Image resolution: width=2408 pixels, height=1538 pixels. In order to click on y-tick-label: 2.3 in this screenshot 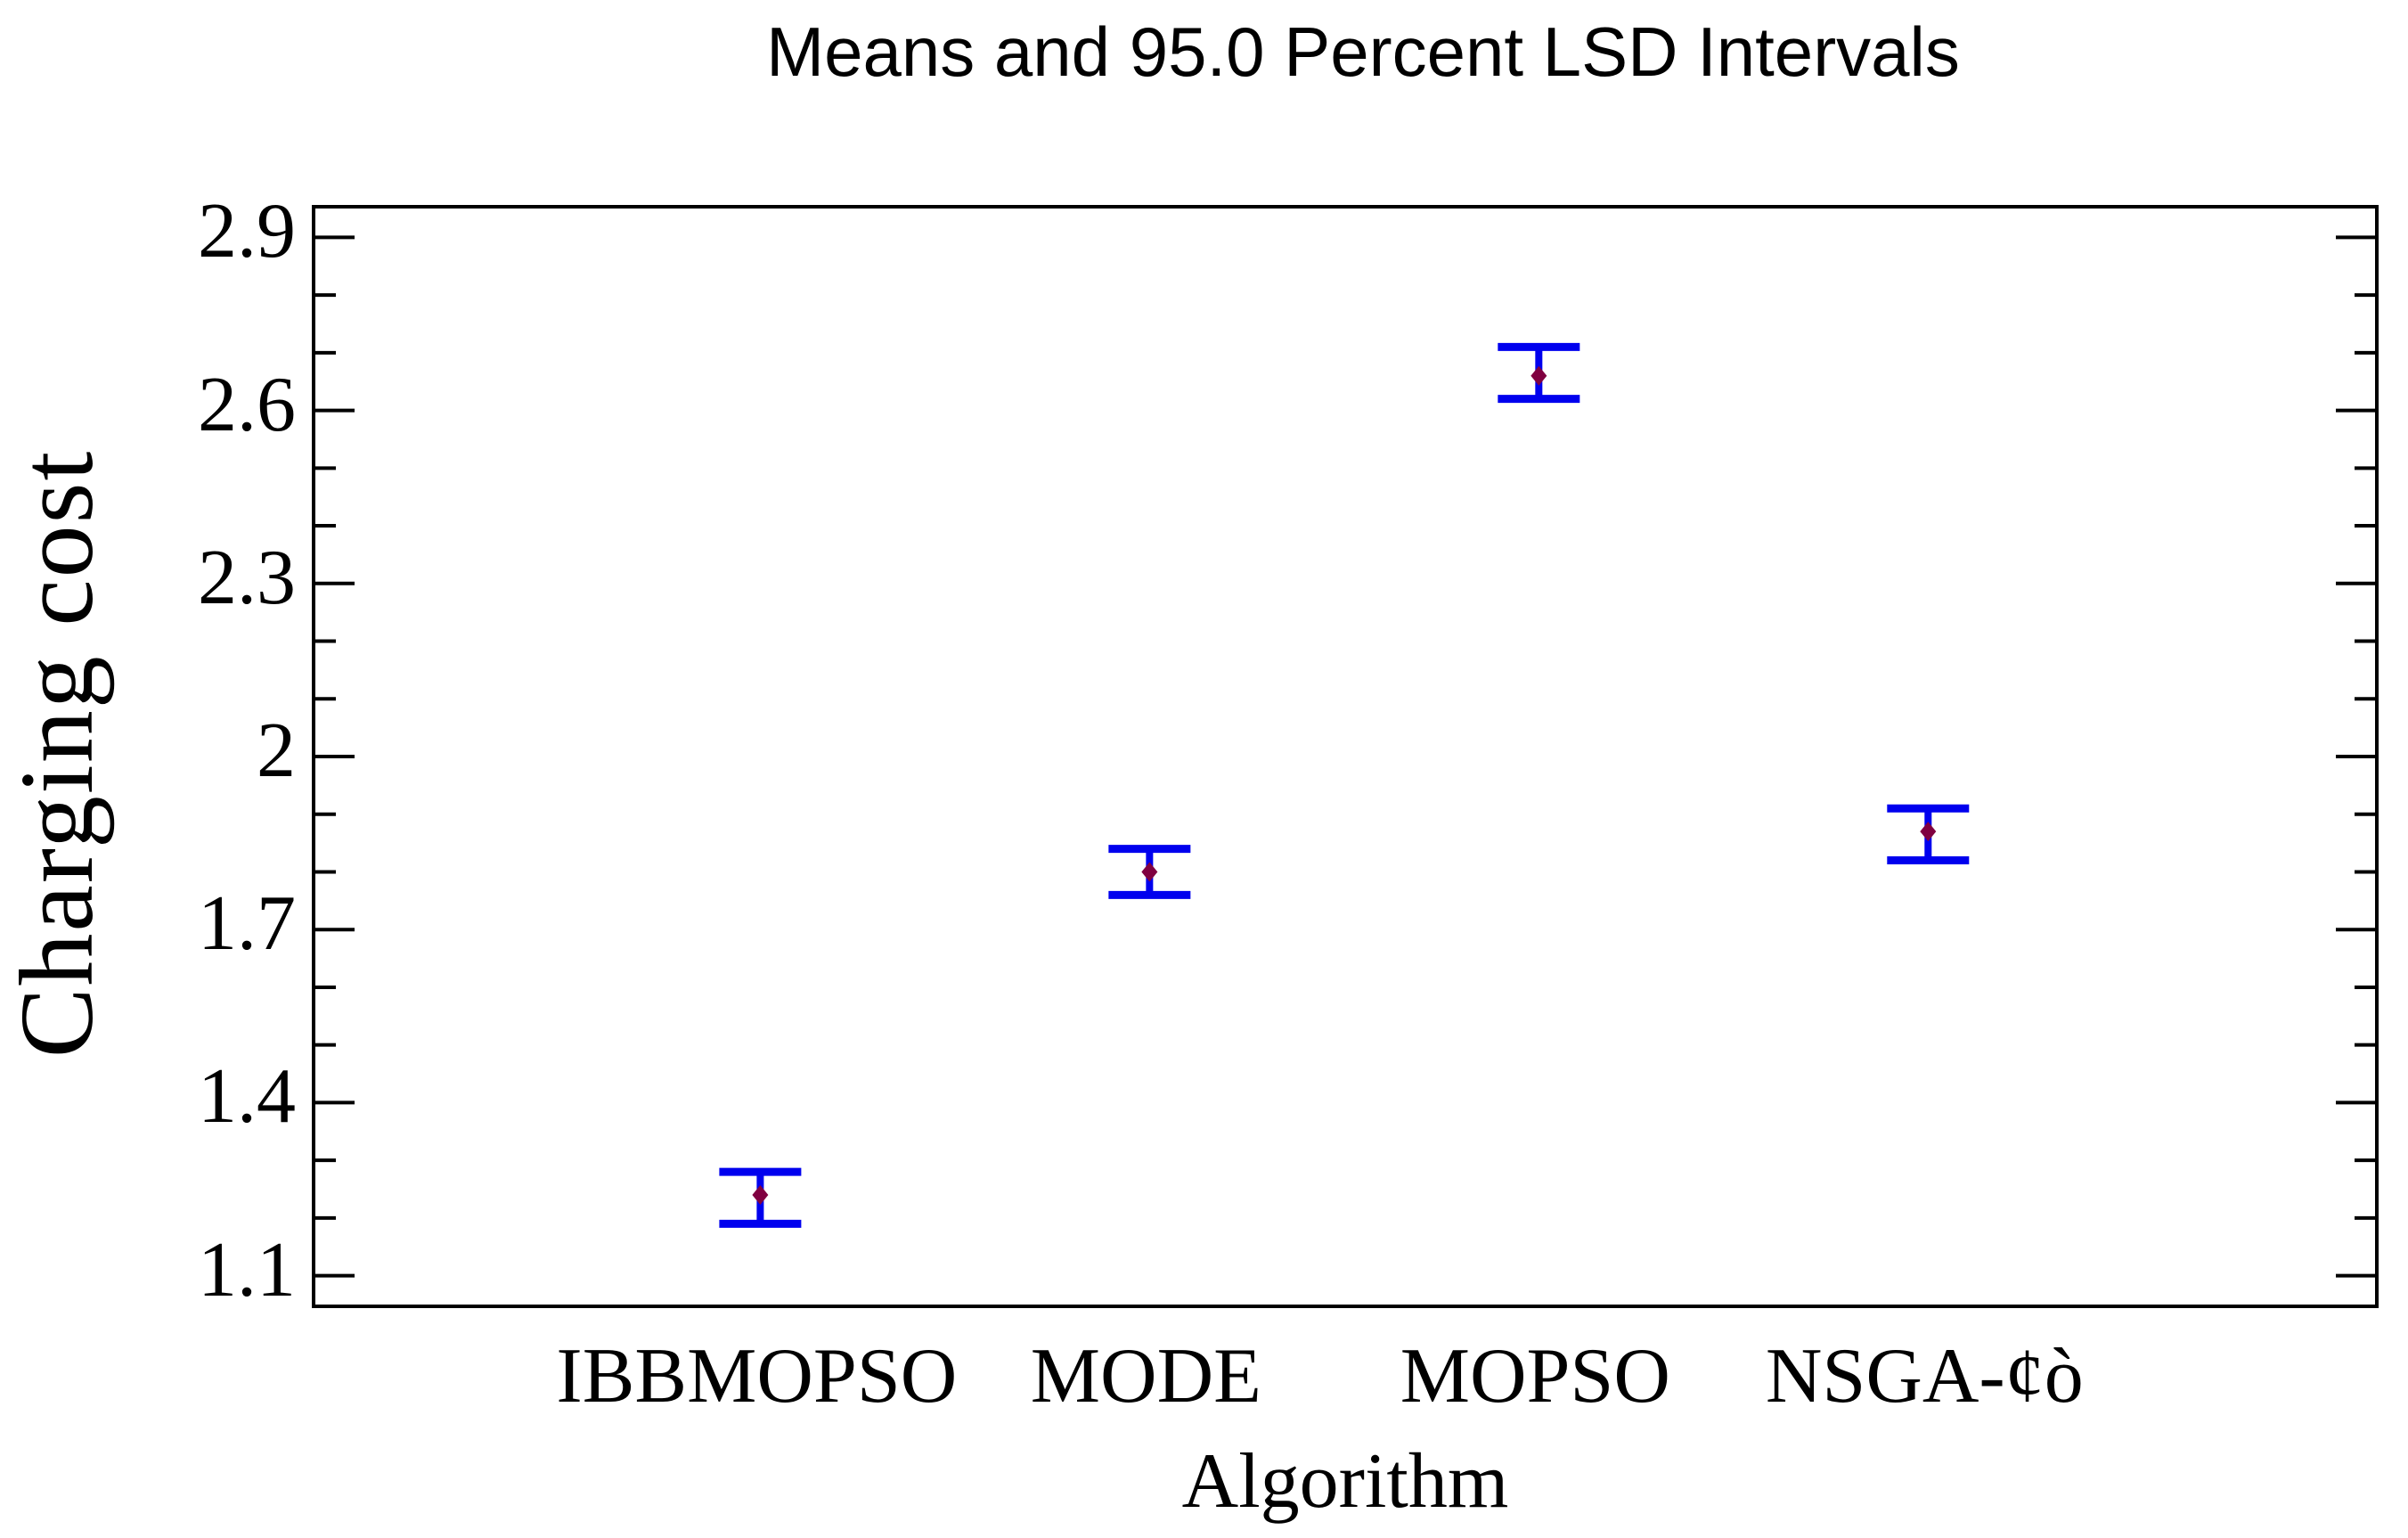, I will do `click(247, 578)`.